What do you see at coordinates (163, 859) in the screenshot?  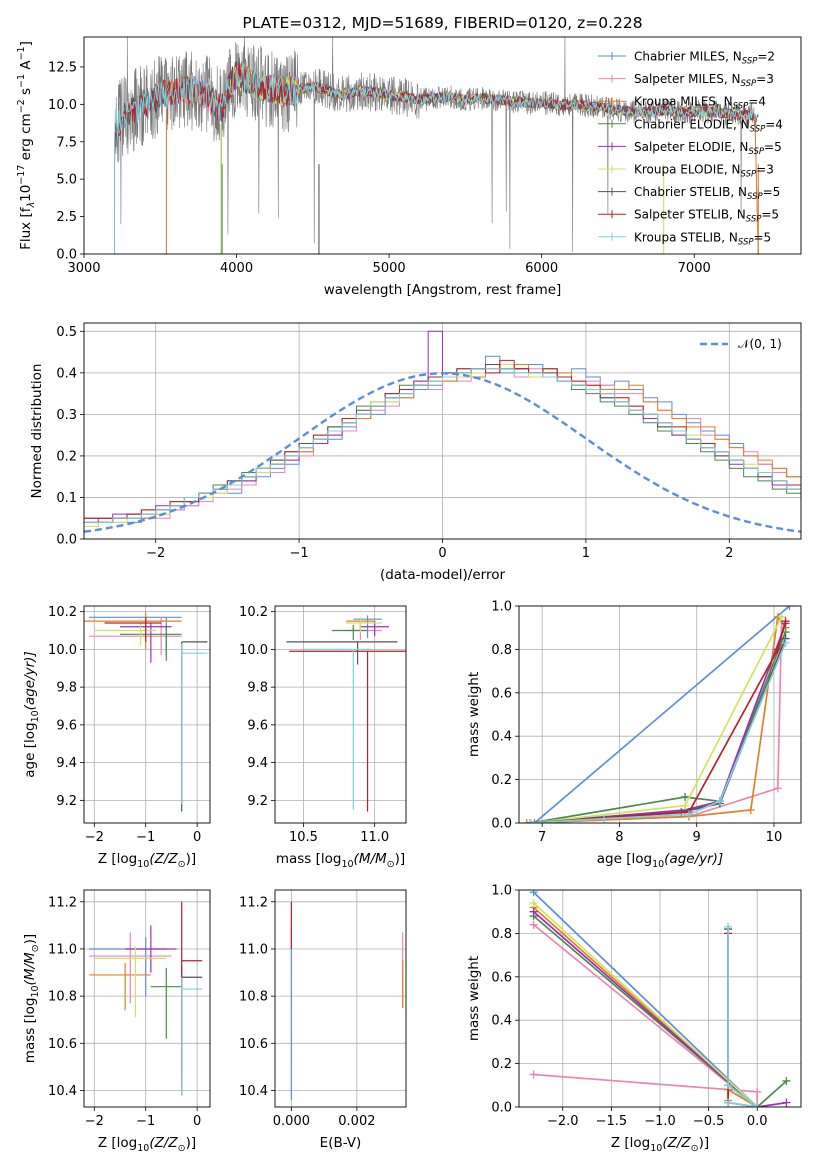 I see `x-axis-label-part: (Z/Z` at bounding box center [163, 859].